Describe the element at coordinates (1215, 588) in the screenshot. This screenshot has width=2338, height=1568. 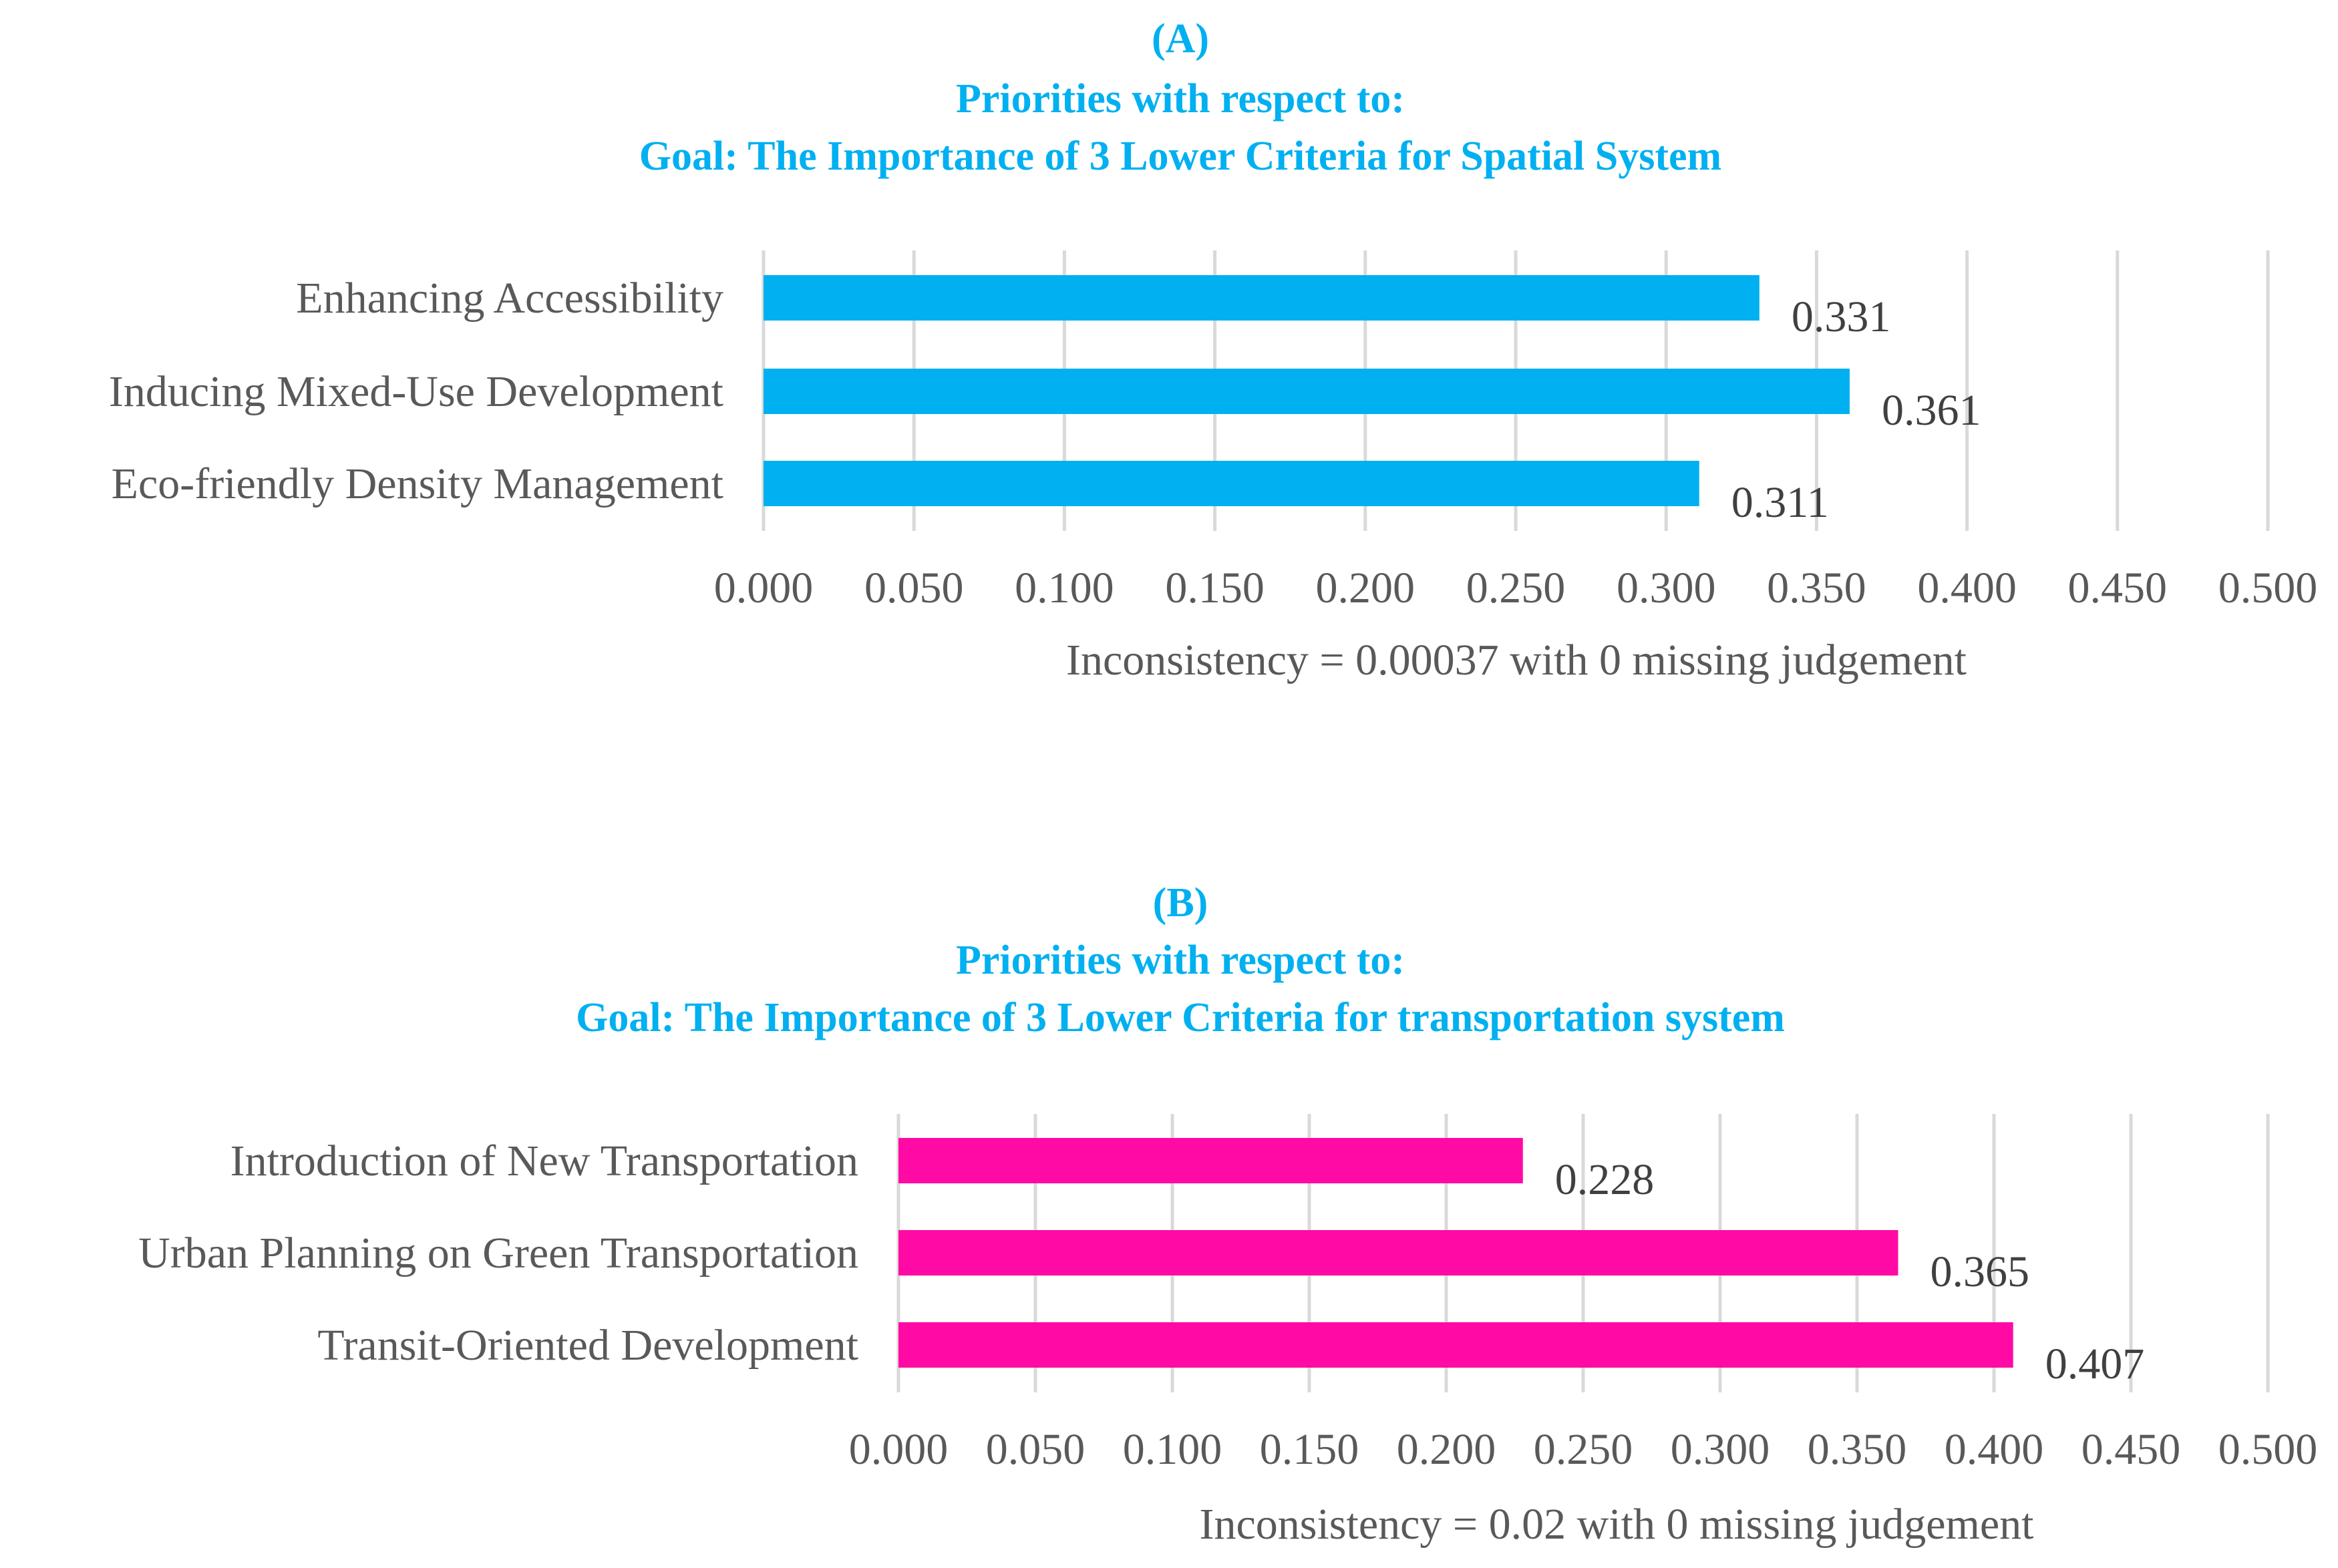
I see `panel-a-tick-label: 0.150` at that location.